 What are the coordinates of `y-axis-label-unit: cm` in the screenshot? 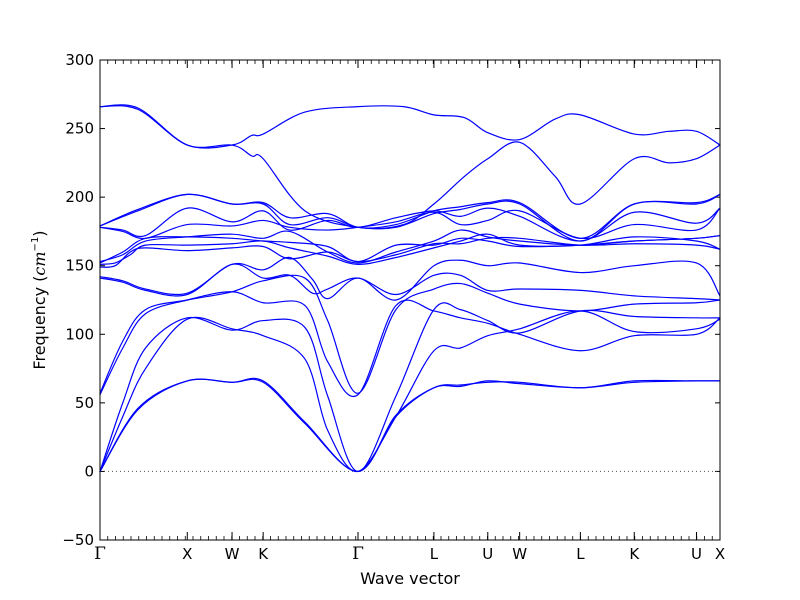 It's located at (39, 263).